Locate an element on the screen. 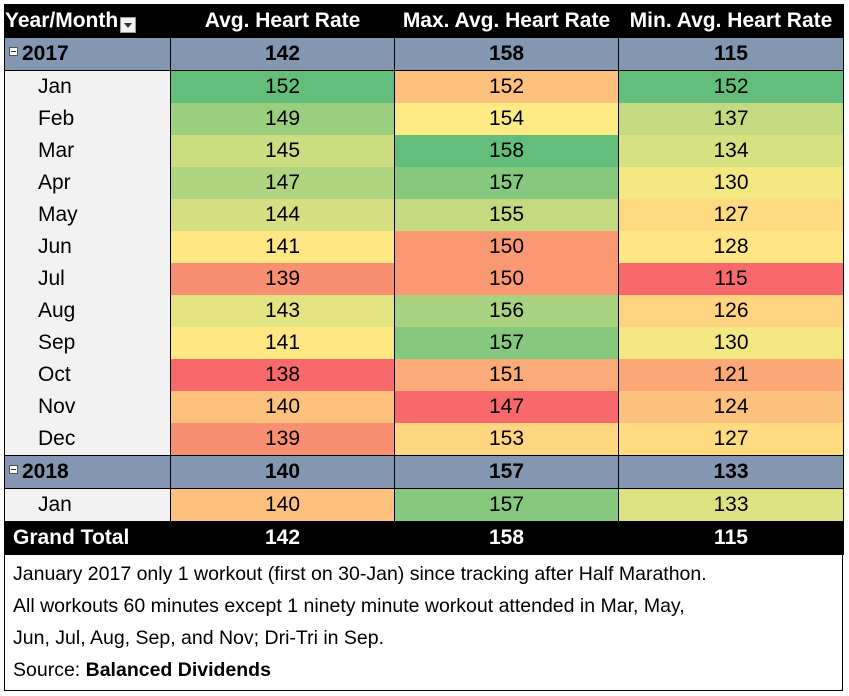 Image resolution: width=849 pixels, height=696 pixels. max-avg-heart-rate-header: Max. Avg. Heart Rate is located at coordinates (506, 21).